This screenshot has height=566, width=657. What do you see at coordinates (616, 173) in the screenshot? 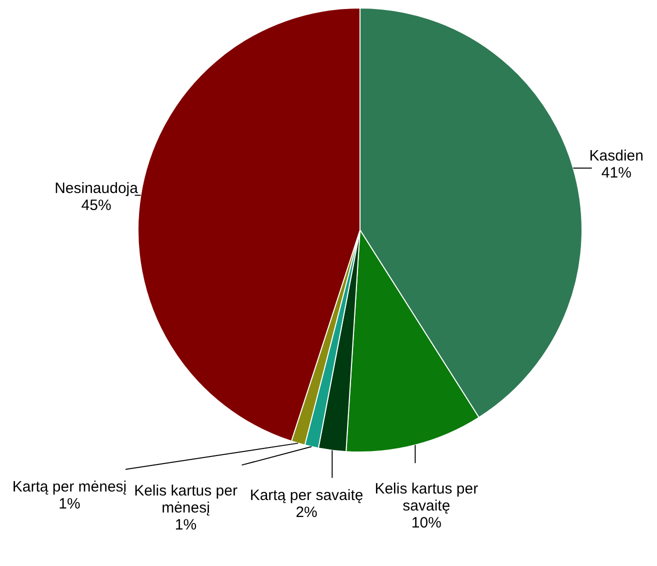
I see `data-label: 41%` at bounding box center [616, 173].